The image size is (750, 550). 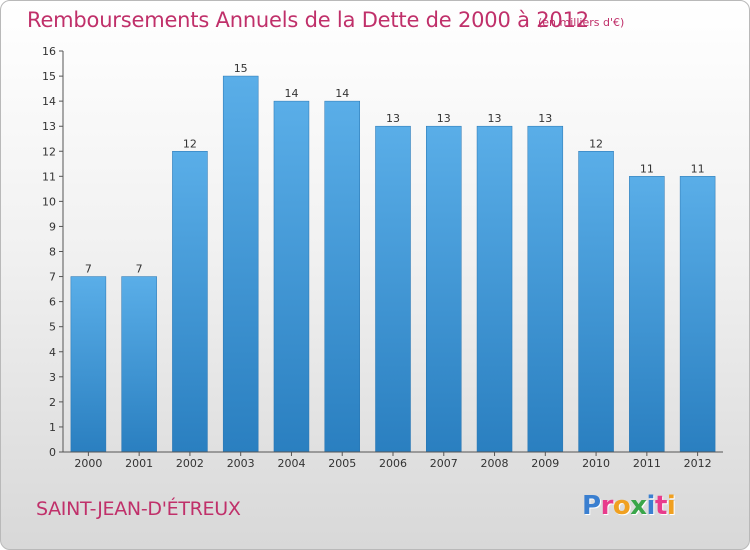 What do you see at coordinates (49, 151) in the screenshot?
I see `y-tick-label: 12` at bounding box center [49, 151].